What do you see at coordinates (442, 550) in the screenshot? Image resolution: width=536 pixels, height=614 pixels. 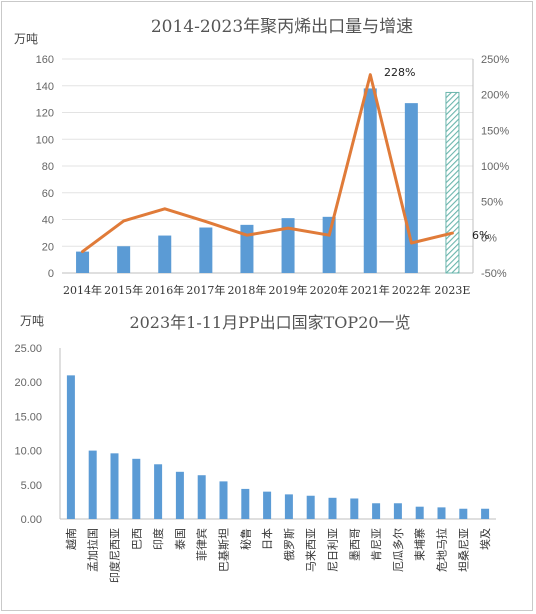 I see `chart2-x-tick-label: 危地马拉` at bounding box center [442, 550].